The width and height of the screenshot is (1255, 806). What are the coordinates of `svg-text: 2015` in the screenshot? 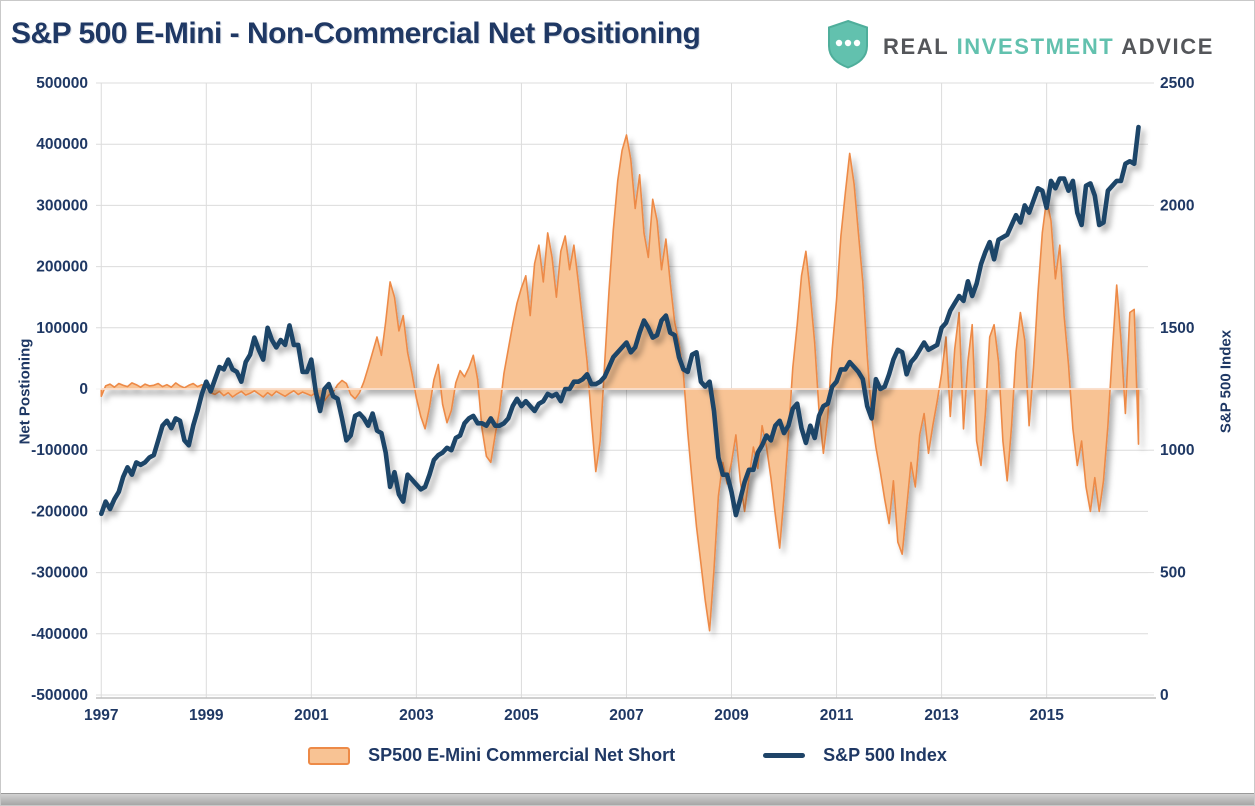 It's located at (1046, 715).